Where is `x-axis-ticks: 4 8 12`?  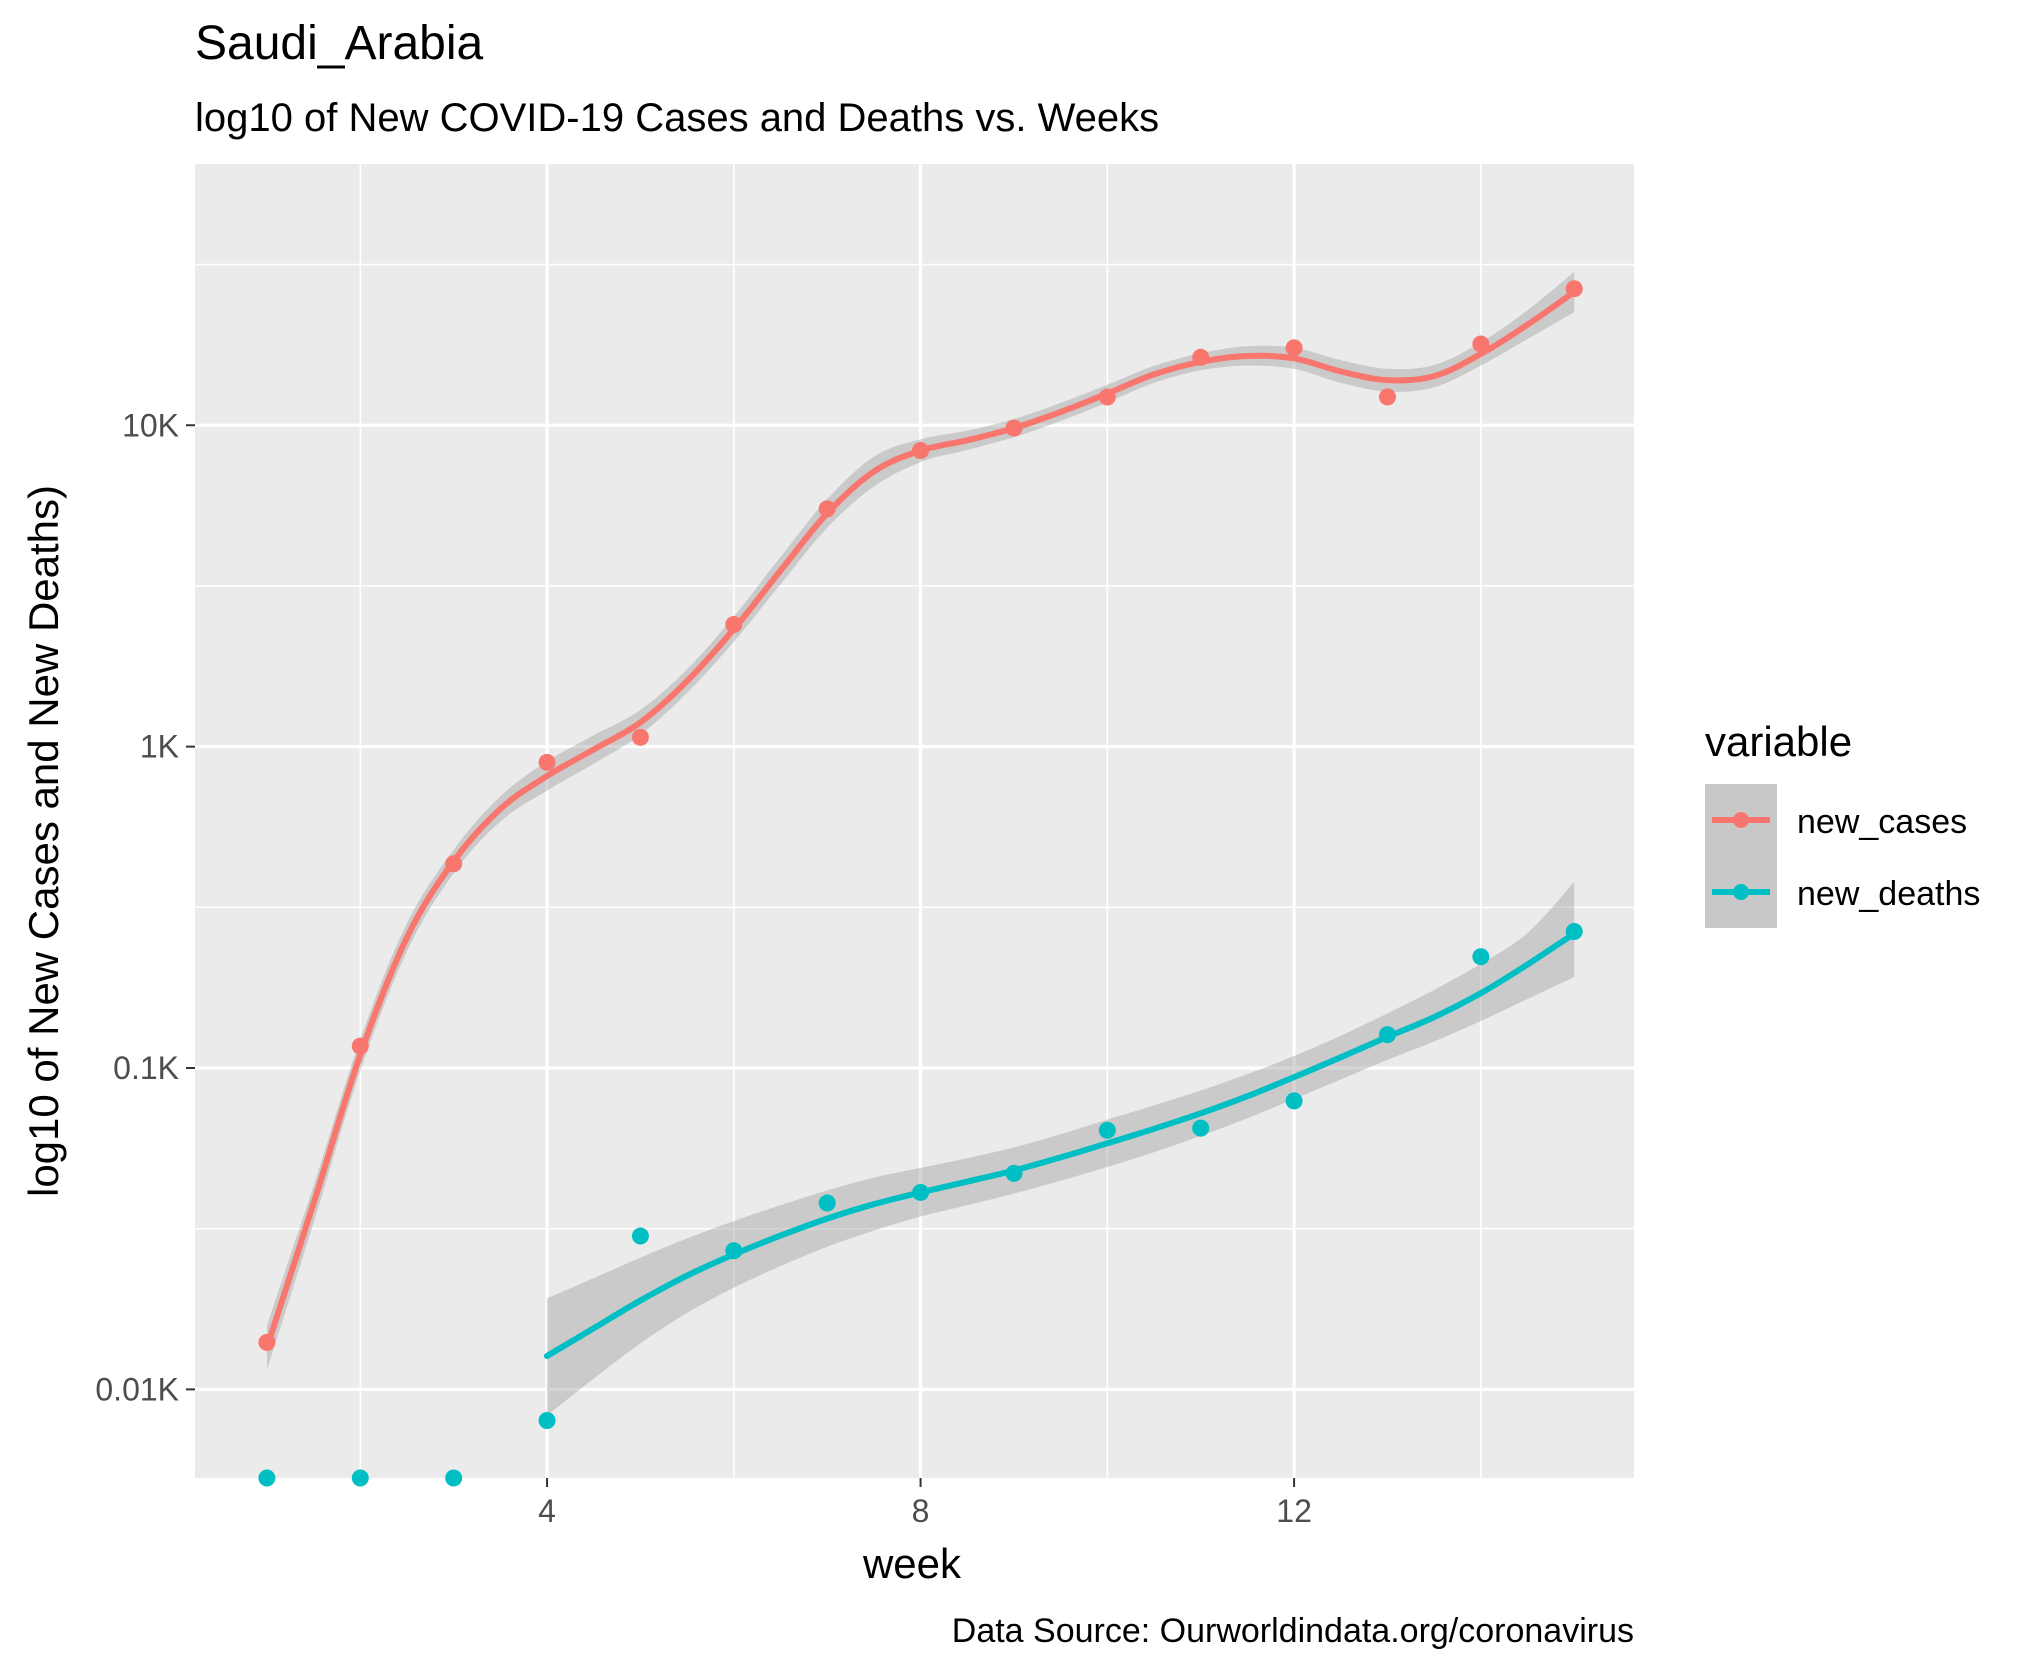
x-axis-ticks: 4 8 12 is located at coordinates (925, 1503).